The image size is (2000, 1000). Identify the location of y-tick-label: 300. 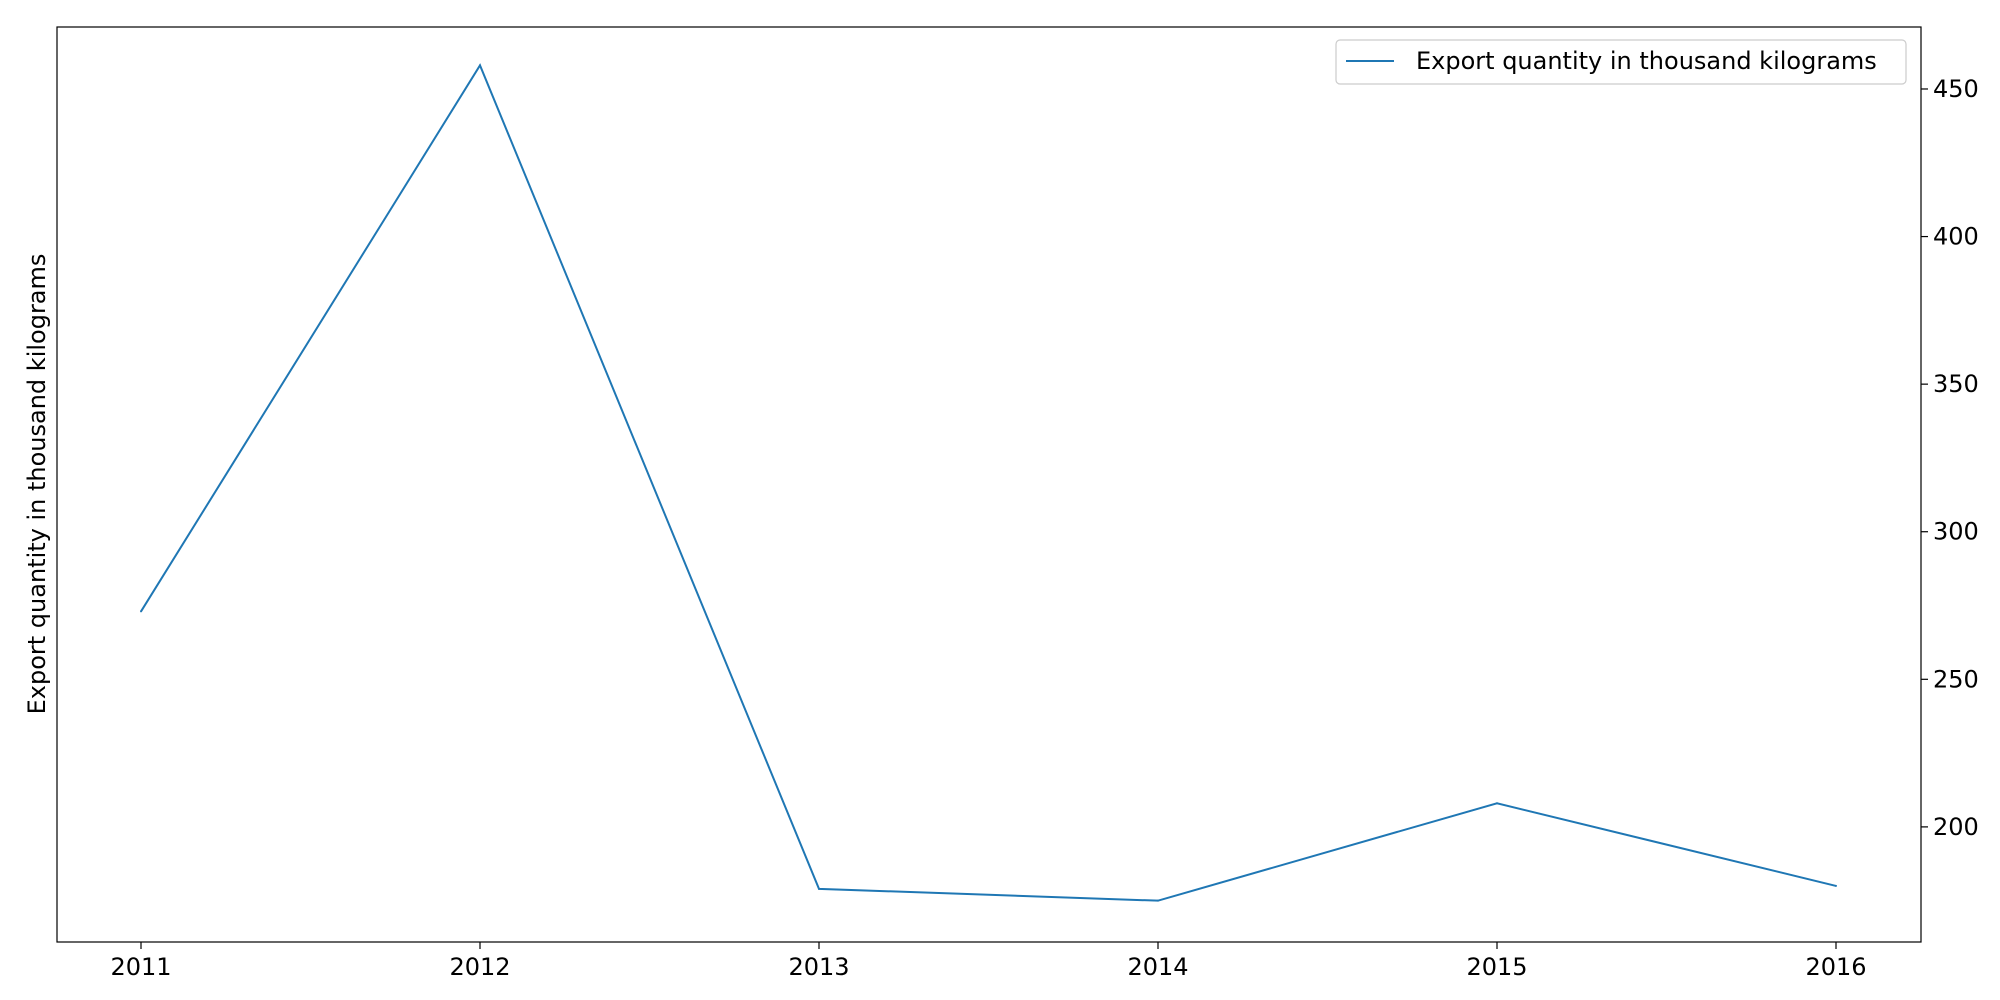
(1956, 532).